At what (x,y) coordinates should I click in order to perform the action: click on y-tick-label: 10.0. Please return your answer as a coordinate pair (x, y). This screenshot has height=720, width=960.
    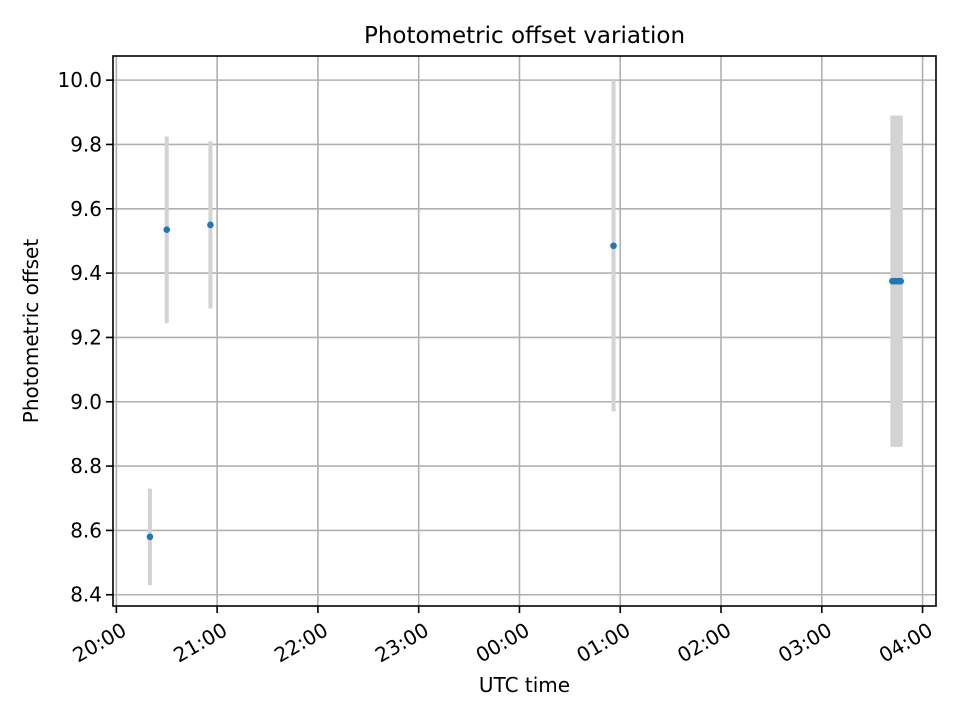
    Looking at the image, I should click on (79, 80).